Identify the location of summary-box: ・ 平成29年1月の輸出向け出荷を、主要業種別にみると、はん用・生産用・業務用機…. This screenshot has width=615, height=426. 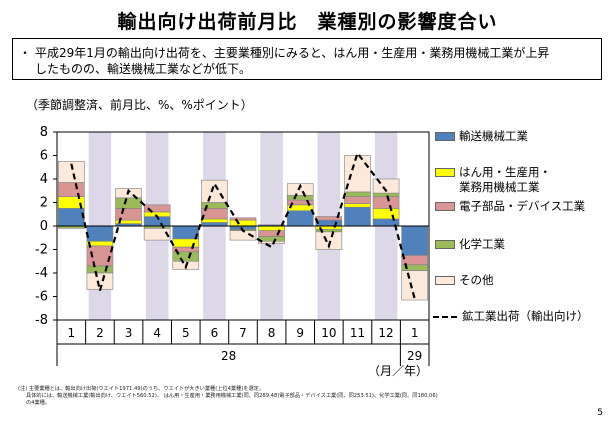
(307, 59).